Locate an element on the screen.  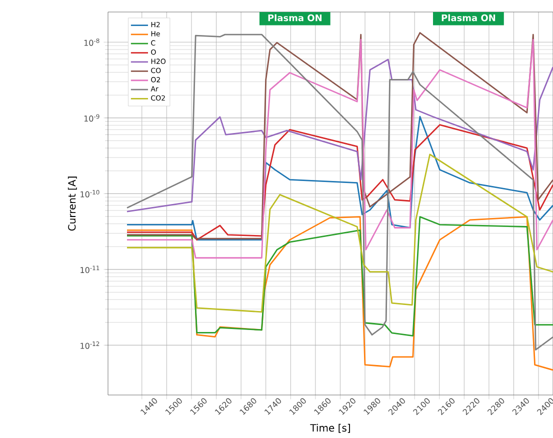
y-axis-title: Current [A] is located at coordinates (72, 203).